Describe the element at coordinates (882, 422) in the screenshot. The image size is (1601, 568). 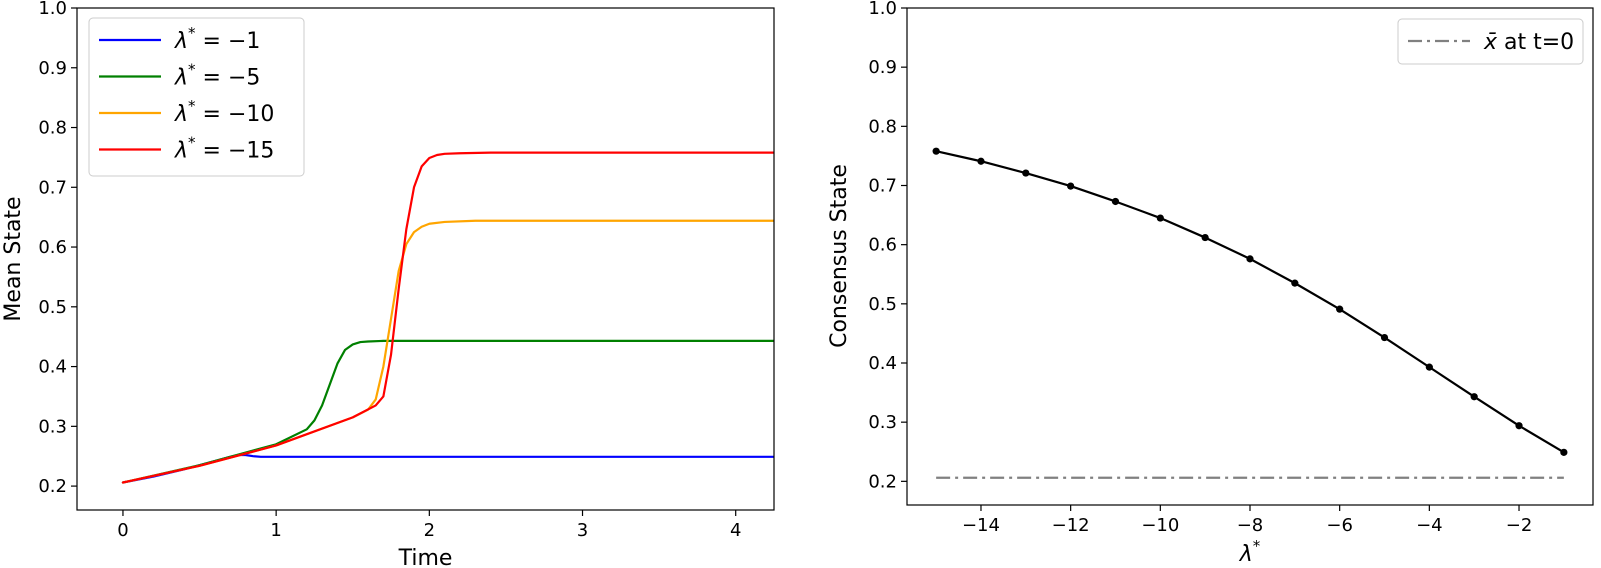
I see `right-y-tick-label: 0.3` at that location.